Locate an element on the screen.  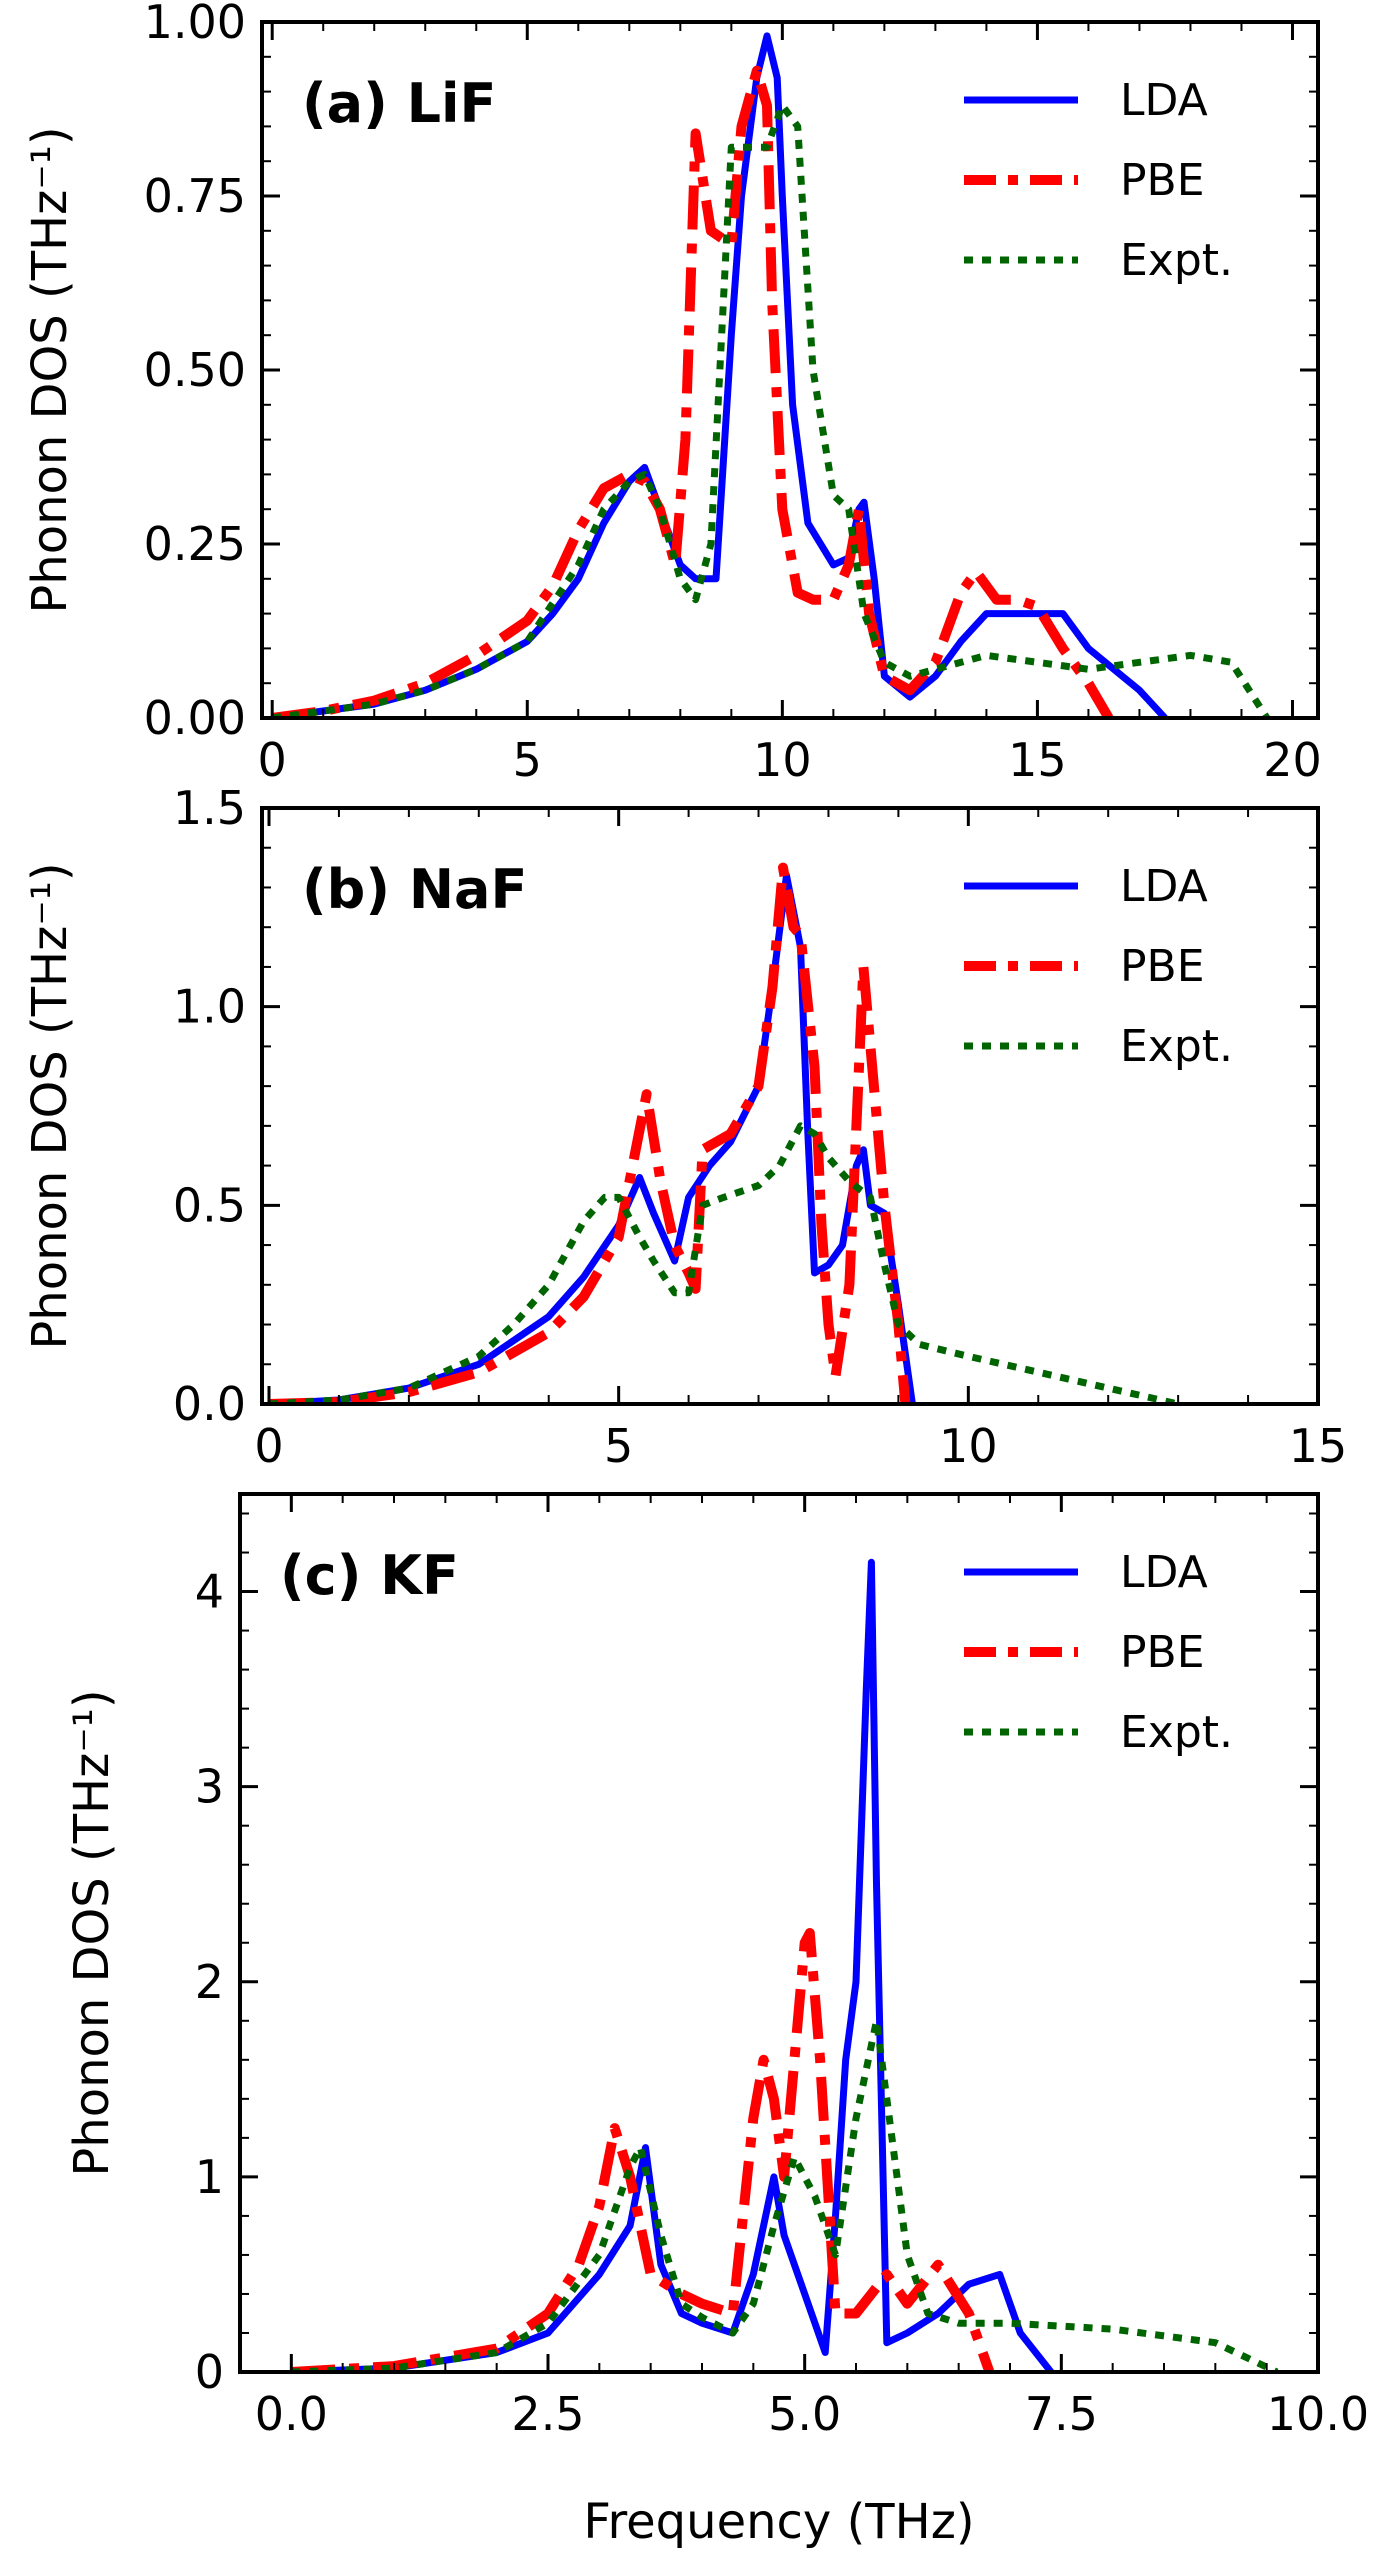
y-tick-label: 1 is located at coordinates (209, 2177).